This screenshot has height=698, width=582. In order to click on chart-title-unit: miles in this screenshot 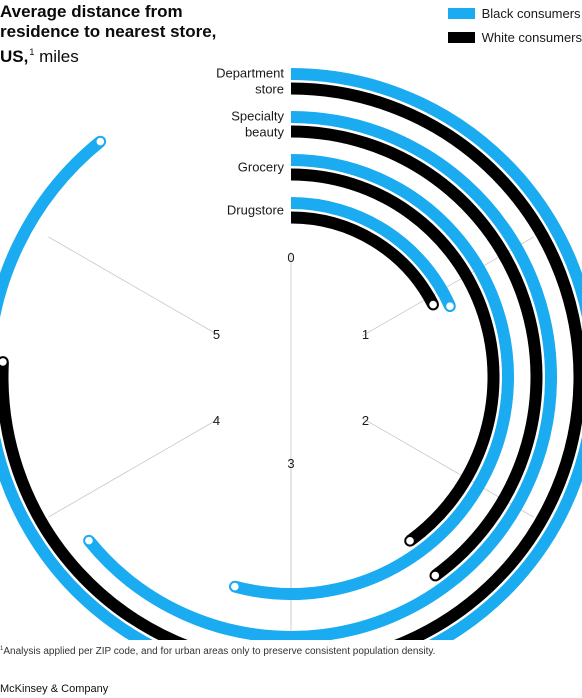, I will do `click(59, 56)`.